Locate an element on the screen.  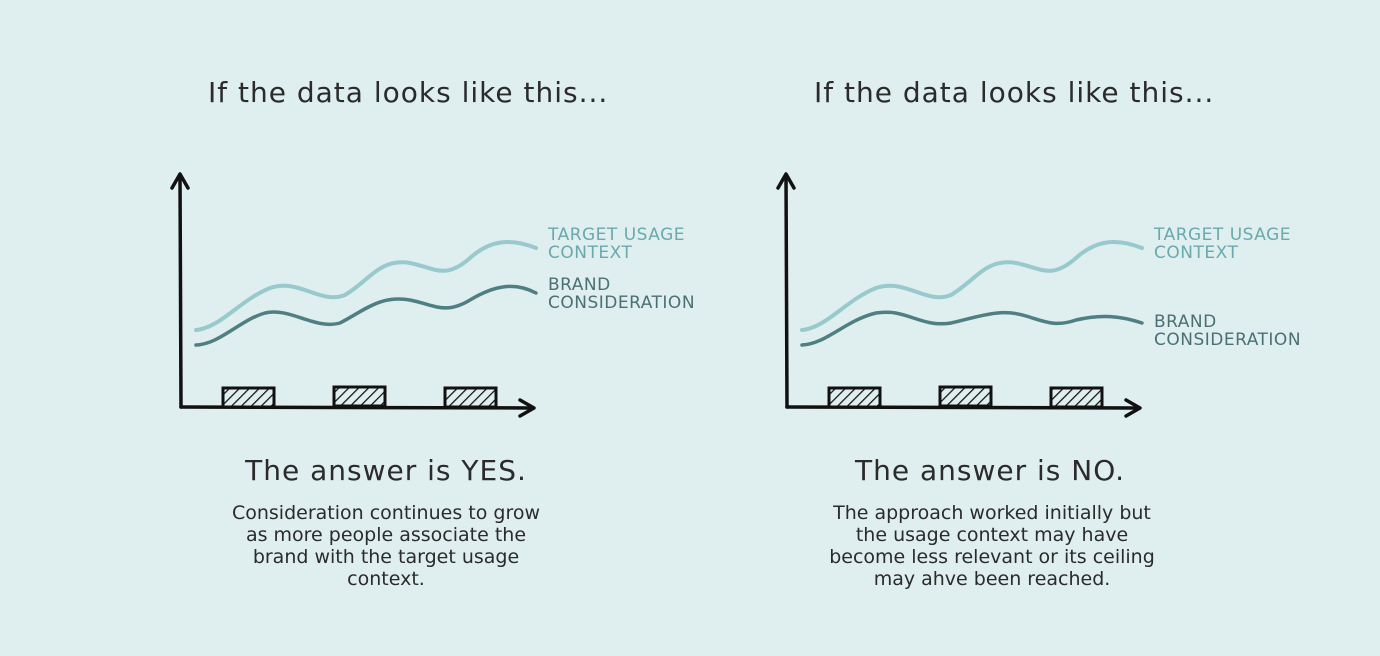
chart-no: TARGET USAGE CONTEXT BRAND CONSIDERATION is located at coordinates (1038, 295).